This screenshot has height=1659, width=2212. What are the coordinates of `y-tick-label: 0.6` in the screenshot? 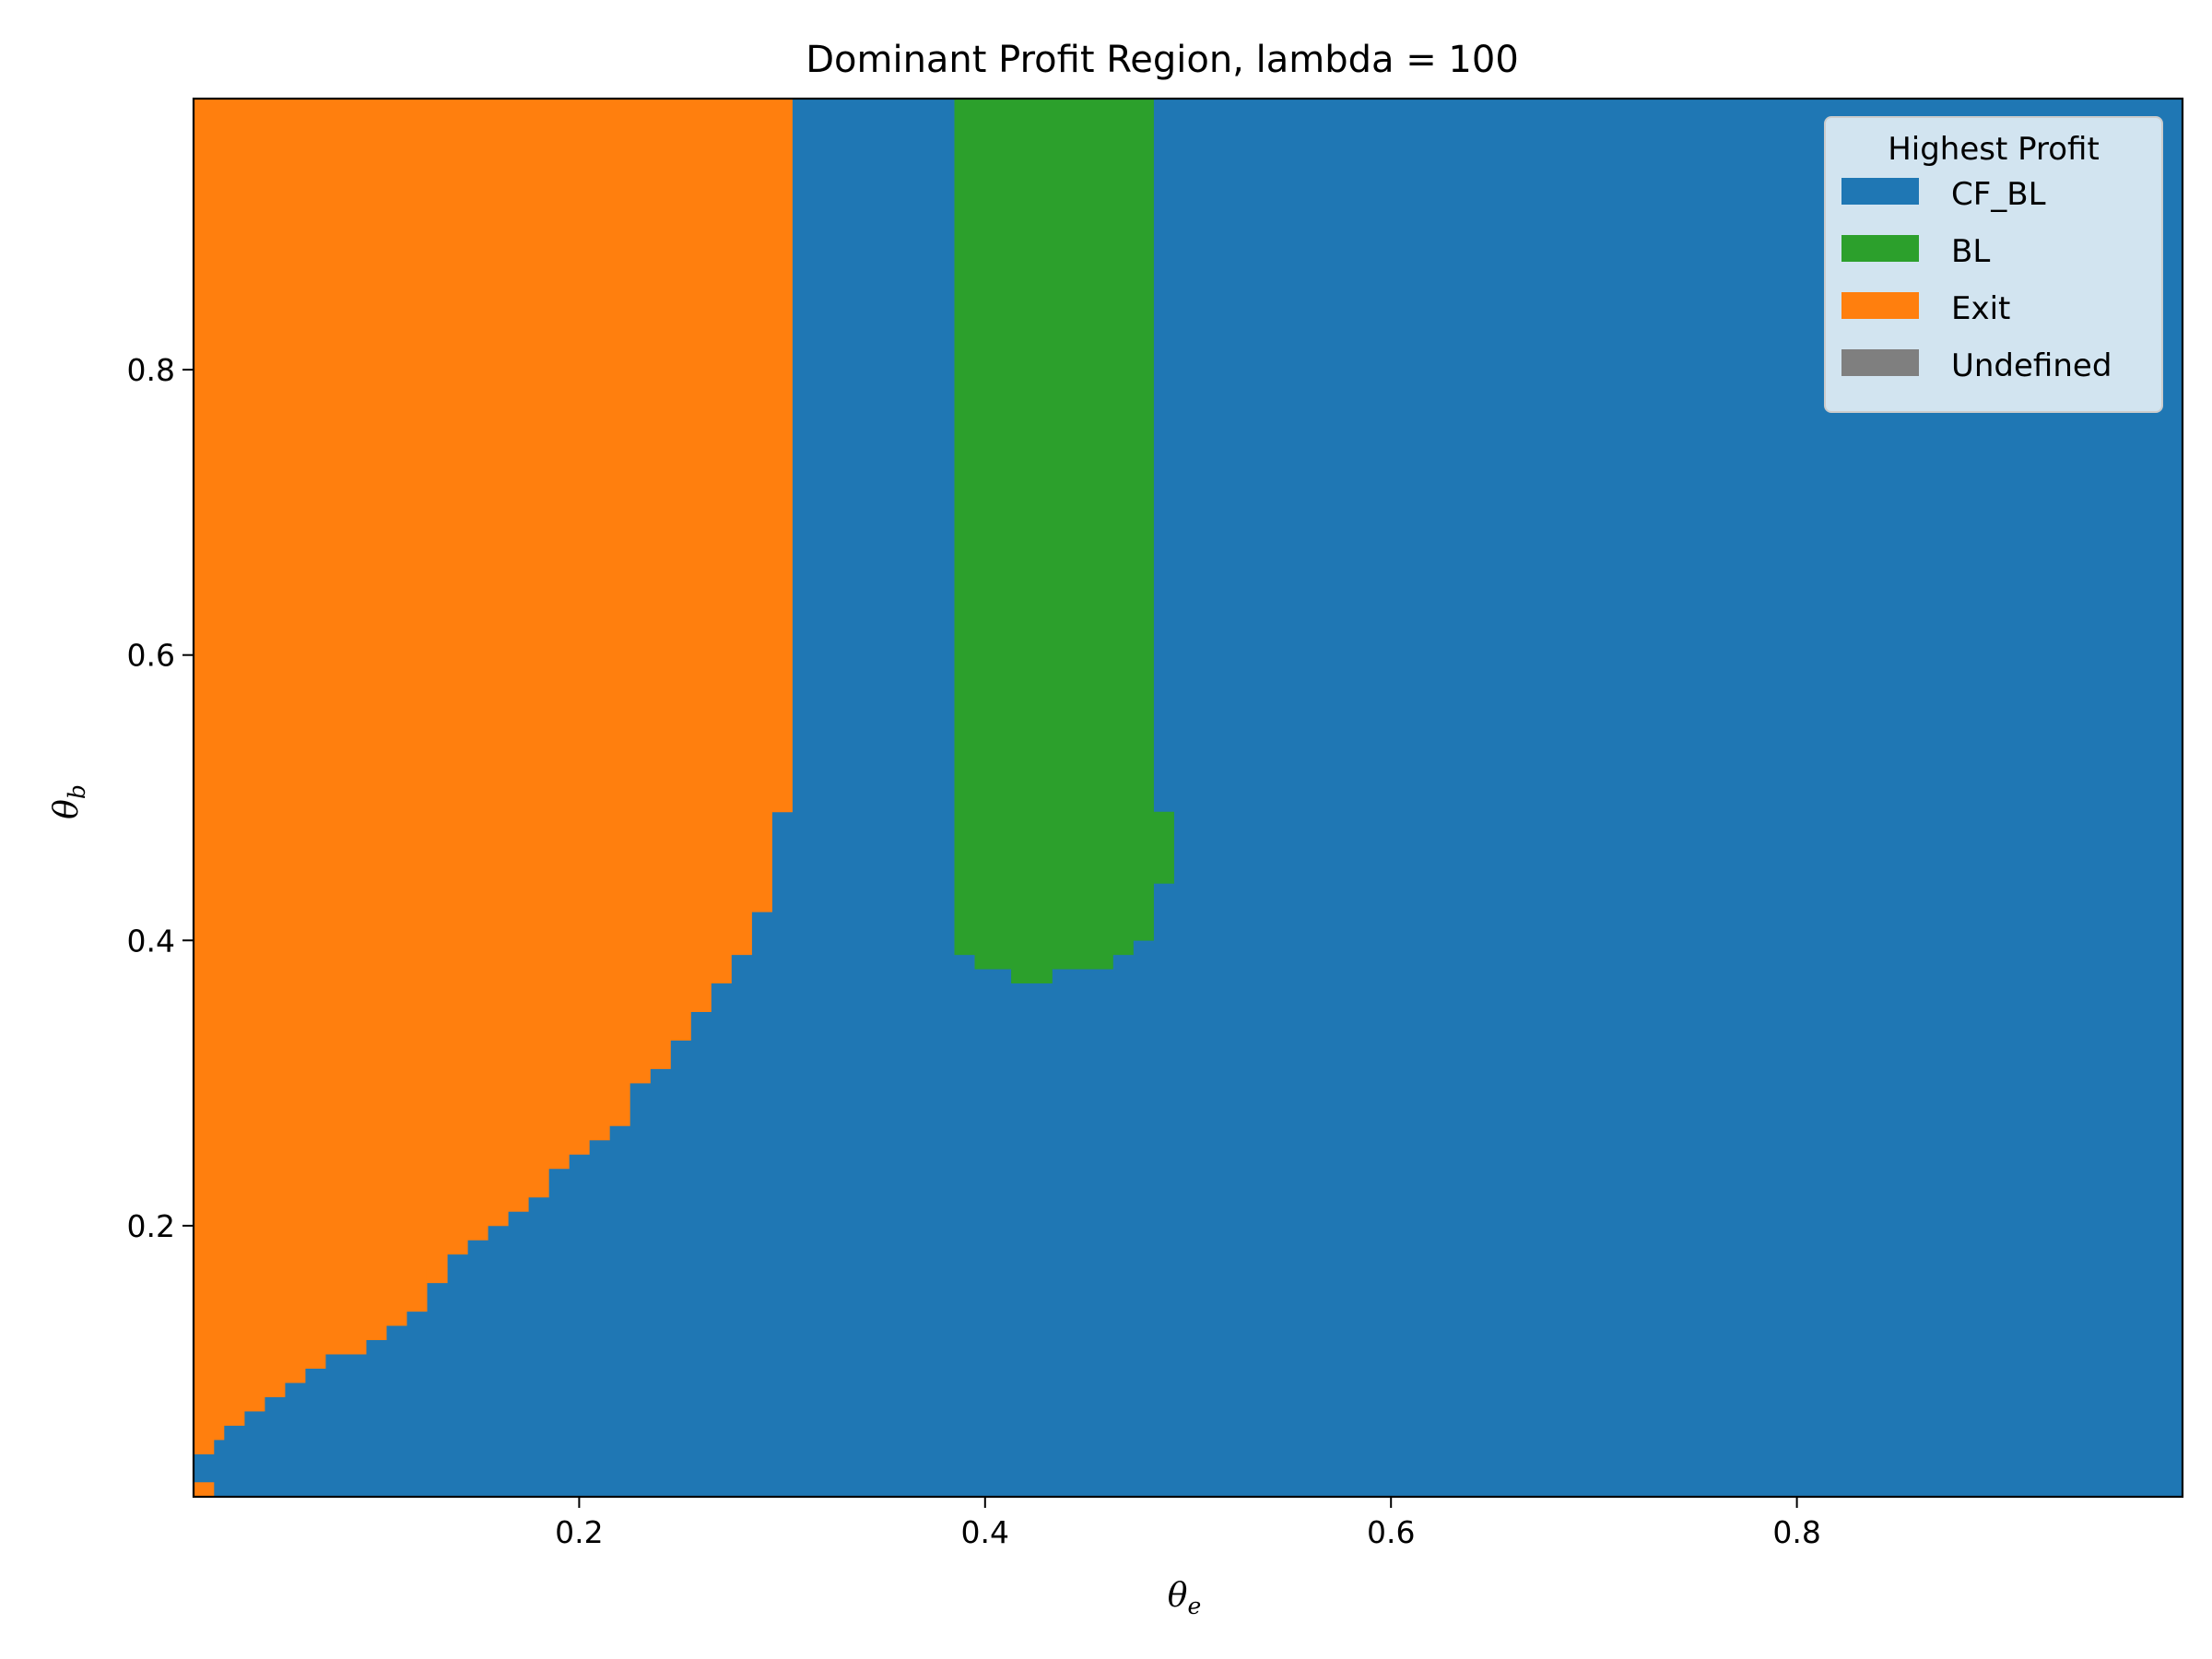 It's located at (151, 656).